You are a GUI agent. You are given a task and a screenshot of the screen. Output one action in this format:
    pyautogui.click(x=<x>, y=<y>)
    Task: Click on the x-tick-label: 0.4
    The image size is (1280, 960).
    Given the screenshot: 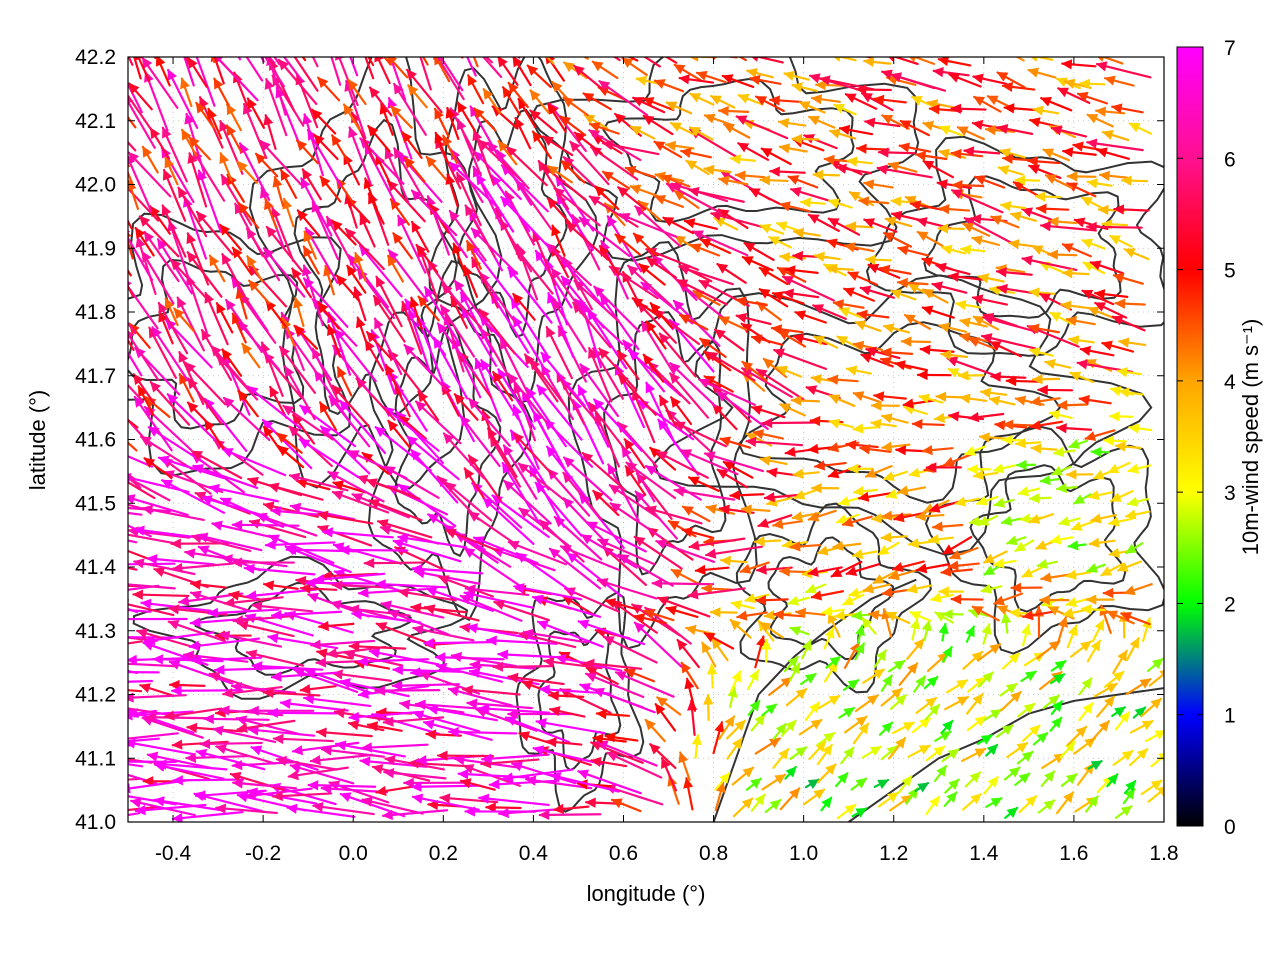 What is the action you would take?
    pyautogui.click(x=534, y=853)
    